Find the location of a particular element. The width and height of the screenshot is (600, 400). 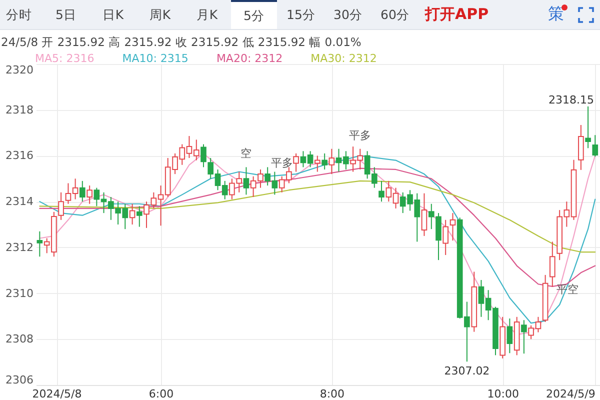

text: MA10: 2315 is located at coordinates (155, 58).